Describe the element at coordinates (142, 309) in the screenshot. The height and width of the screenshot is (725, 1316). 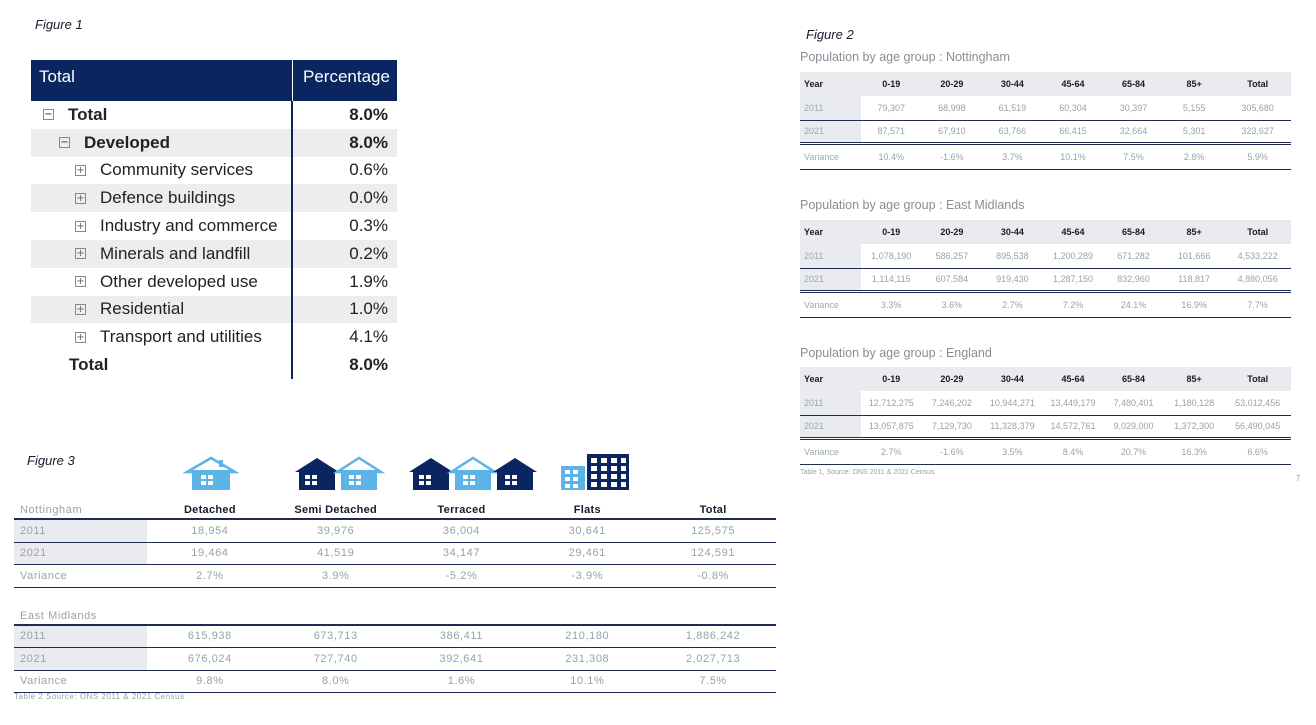
I see `row-label: Residential` at that location.